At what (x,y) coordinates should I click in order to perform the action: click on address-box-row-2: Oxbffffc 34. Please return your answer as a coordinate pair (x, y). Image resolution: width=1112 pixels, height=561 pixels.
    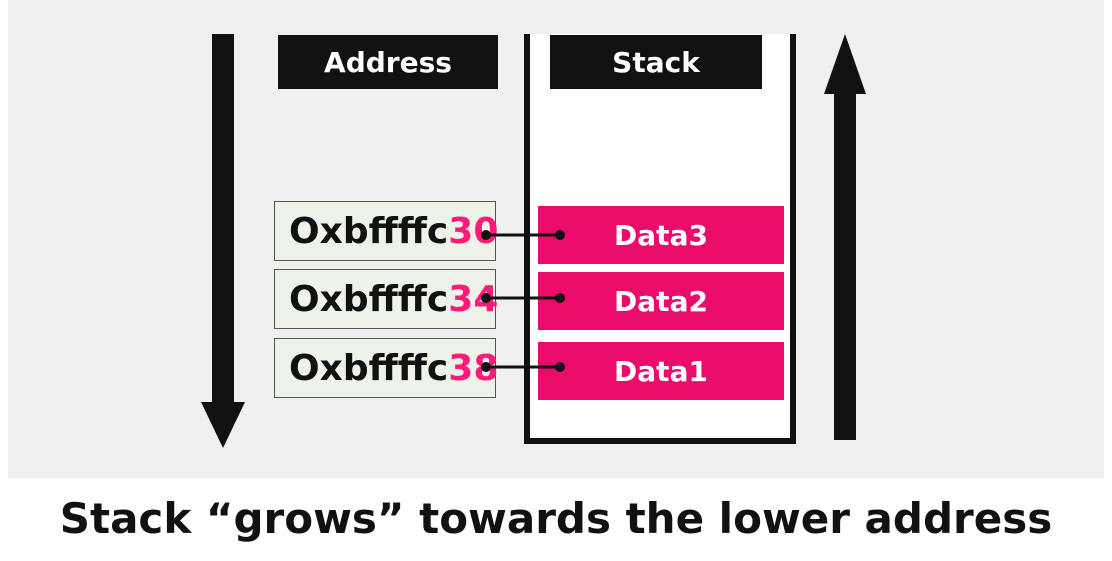
    Looking at the image, I should click on (386, 299).